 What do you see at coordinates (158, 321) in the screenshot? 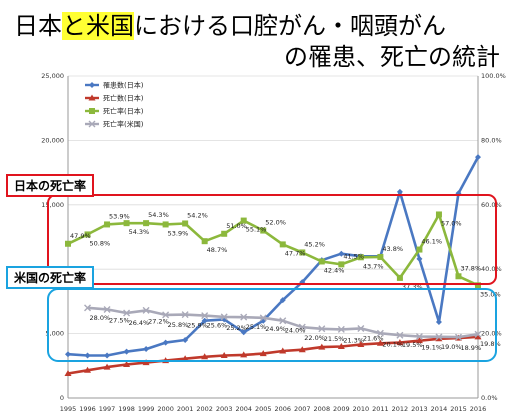
I see `data-label: 27.2%` at bounding box center [158, 321].